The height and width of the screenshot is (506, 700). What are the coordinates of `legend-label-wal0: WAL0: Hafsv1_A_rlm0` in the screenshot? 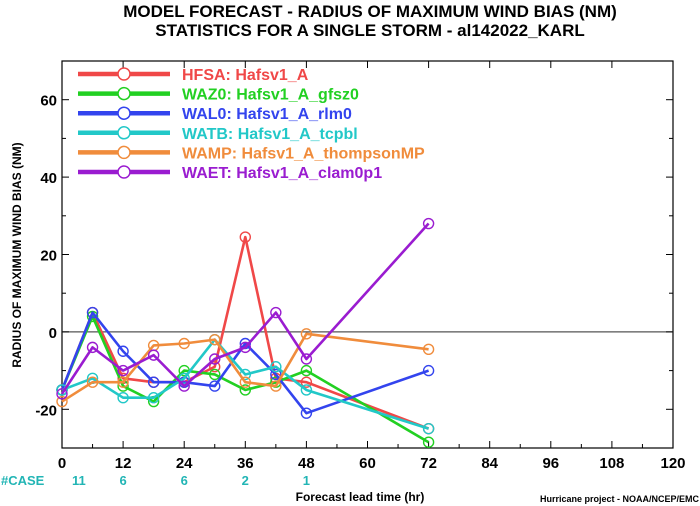 It's located at (267, 114).